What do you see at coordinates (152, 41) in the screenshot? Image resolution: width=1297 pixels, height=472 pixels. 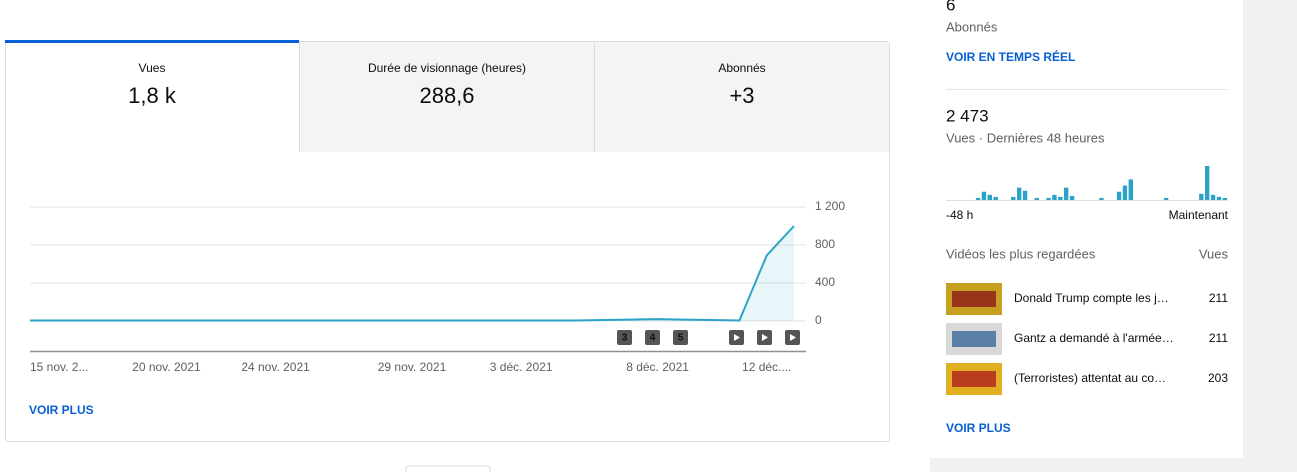 I see `active-tab-indicator` at bounding box center [152, 41].